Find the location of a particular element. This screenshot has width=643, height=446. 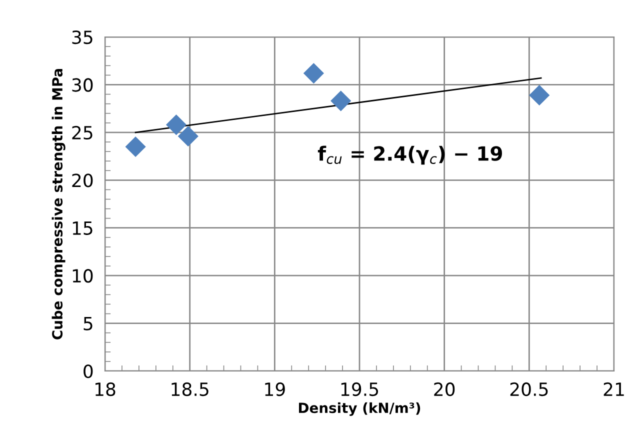

x-tick-label: 20 is located at coordinates (444, 389).